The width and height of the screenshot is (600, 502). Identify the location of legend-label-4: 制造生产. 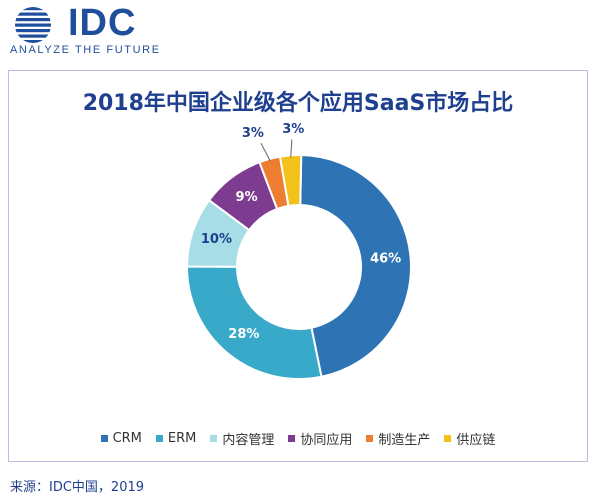
(404, 440).